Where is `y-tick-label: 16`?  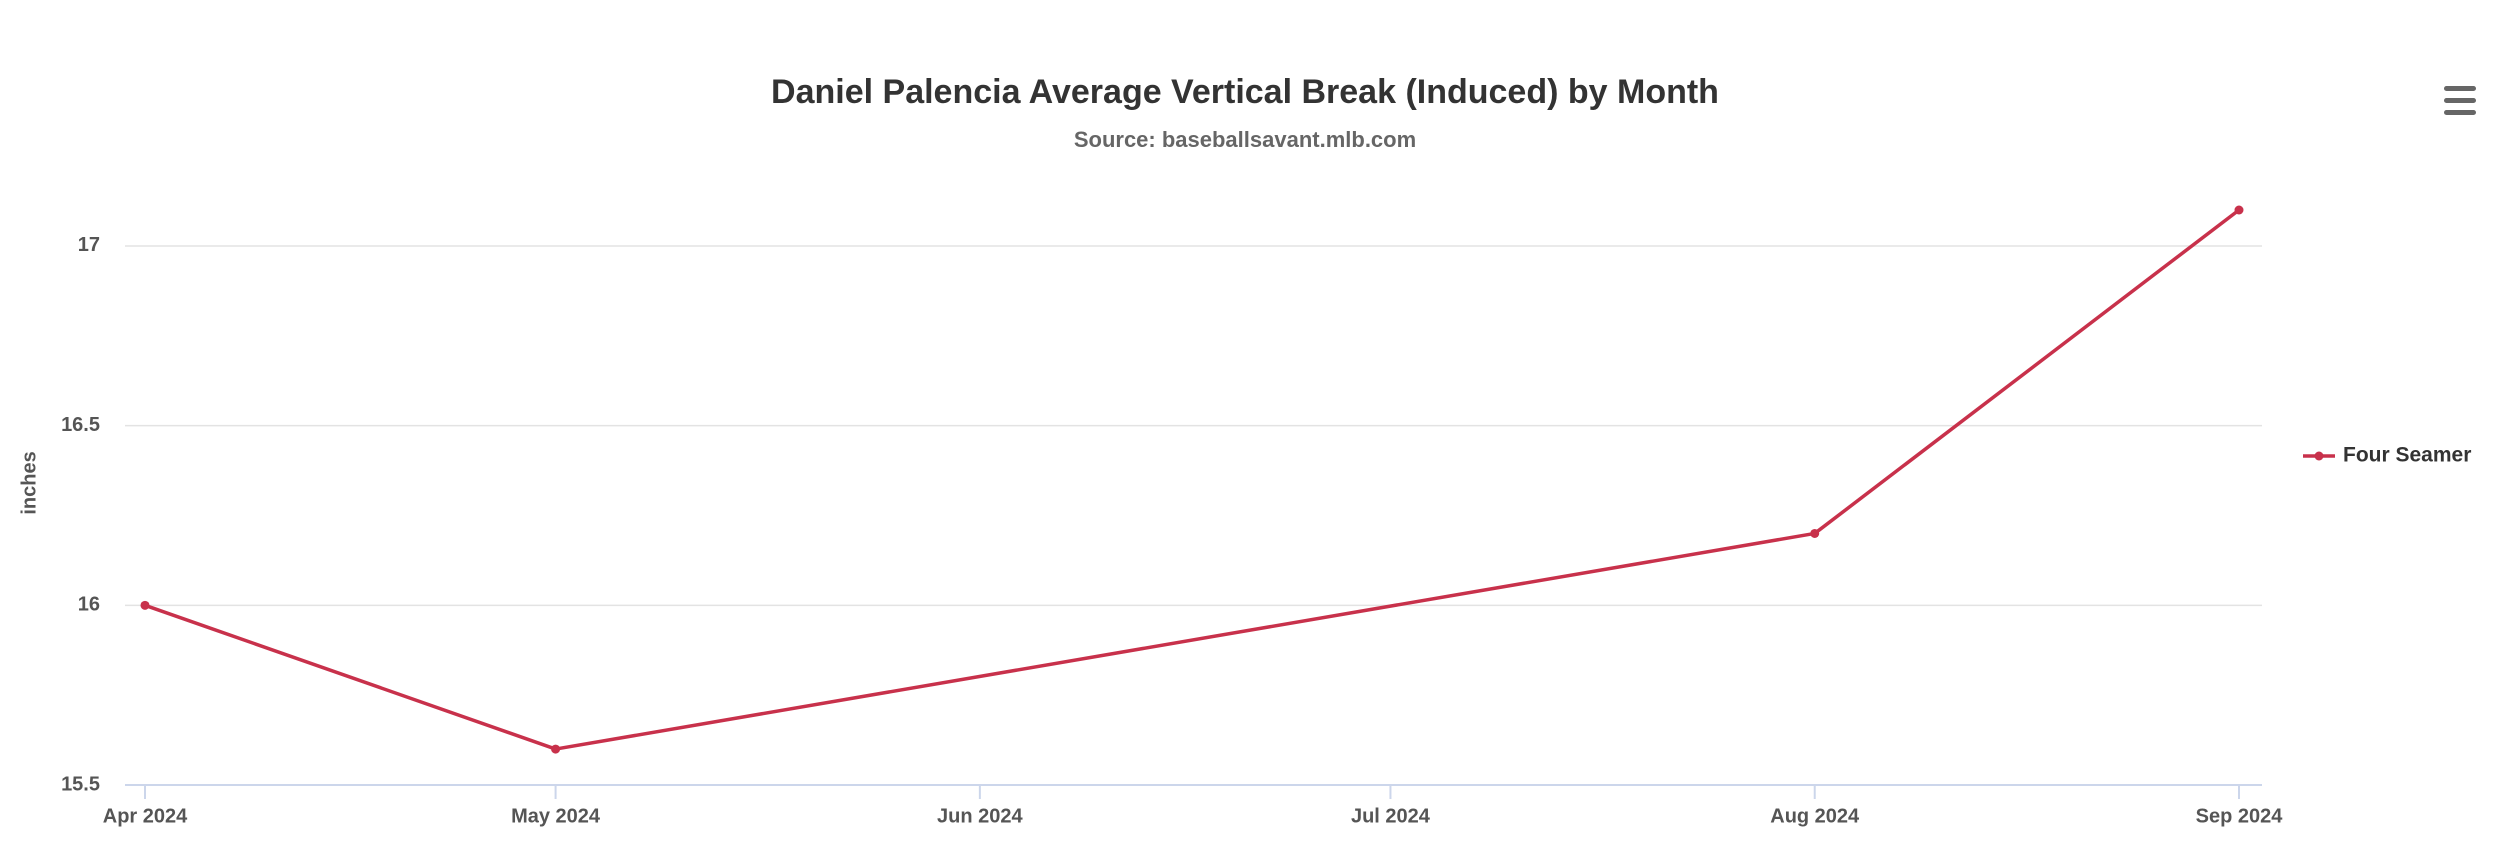 y-tick-label: 16 is located at coordinates (89, 605).